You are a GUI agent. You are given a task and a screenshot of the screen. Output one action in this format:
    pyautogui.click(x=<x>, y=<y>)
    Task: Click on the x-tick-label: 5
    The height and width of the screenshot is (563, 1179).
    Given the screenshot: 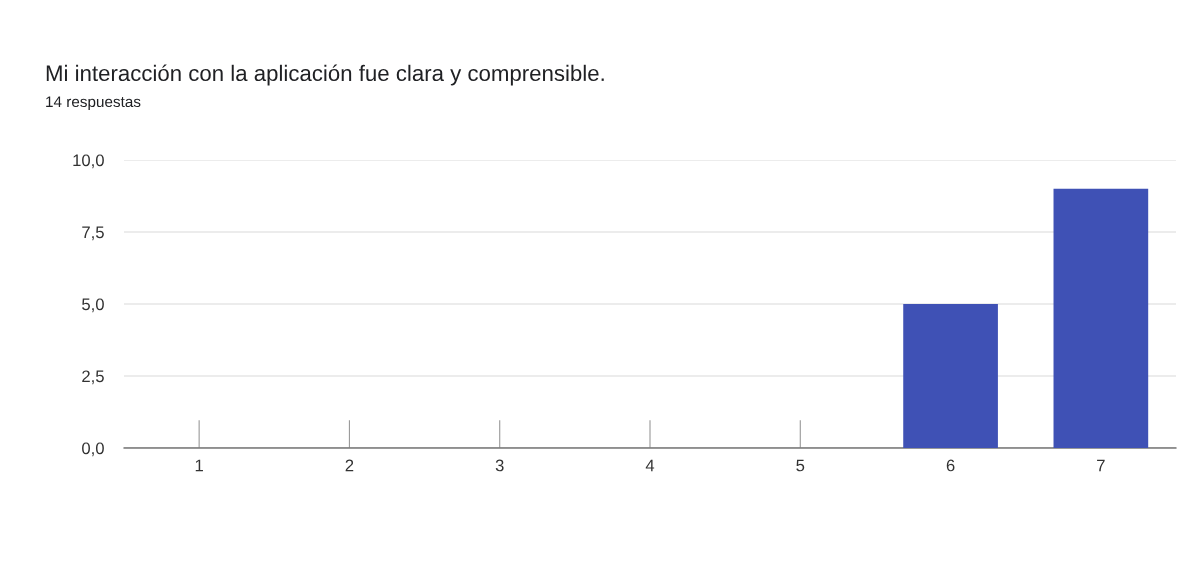 What is the action you would take?
    pyautogui.click(x=800, y=465)
    